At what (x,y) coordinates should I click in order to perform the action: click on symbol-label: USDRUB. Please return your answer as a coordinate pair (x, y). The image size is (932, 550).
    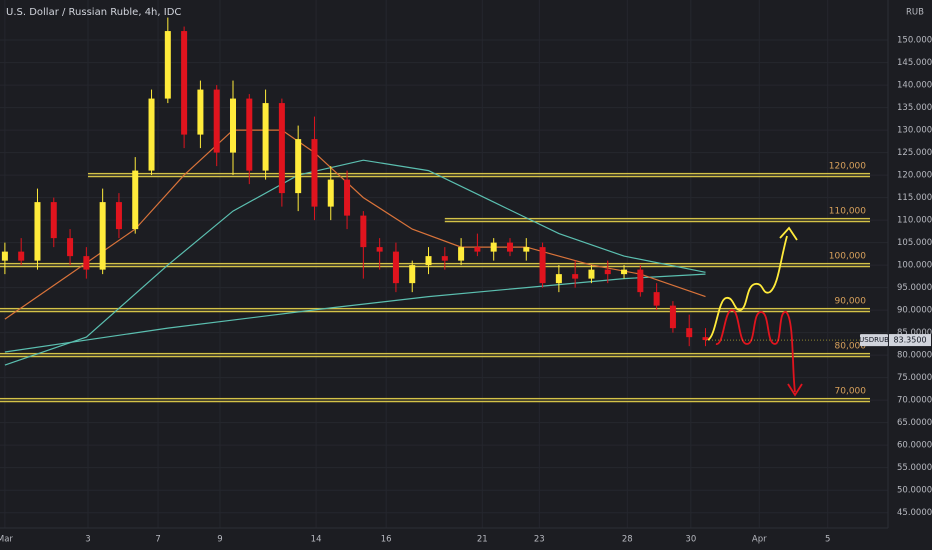
    Looking at the image, I should click on (874, 340).